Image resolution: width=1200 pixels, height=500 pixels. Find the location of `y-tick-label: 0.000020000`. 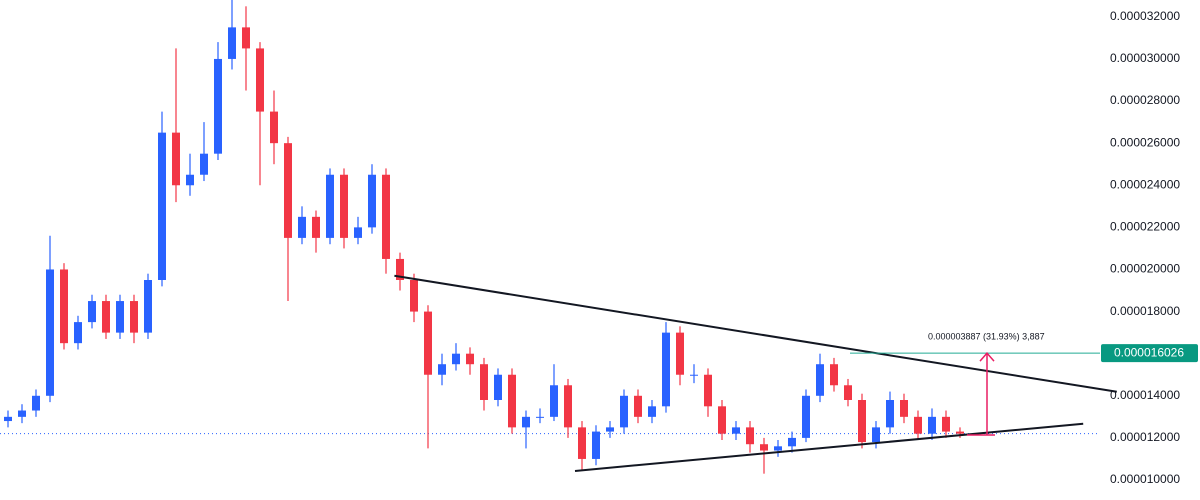

y-tick-label: 0.000020000 is located at coordinates (1145, 269).